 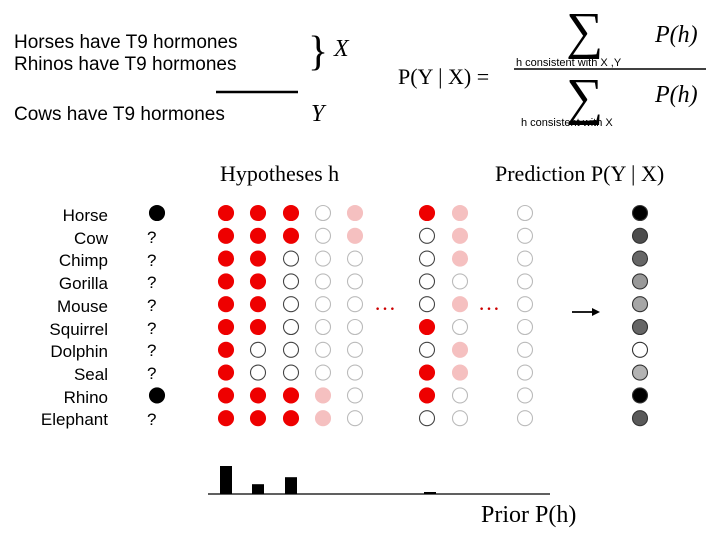 What do you see at coordinates (585, 31) in the screenshot?
I see `sum-numerator: ∑` at bounding box center [585, 31].